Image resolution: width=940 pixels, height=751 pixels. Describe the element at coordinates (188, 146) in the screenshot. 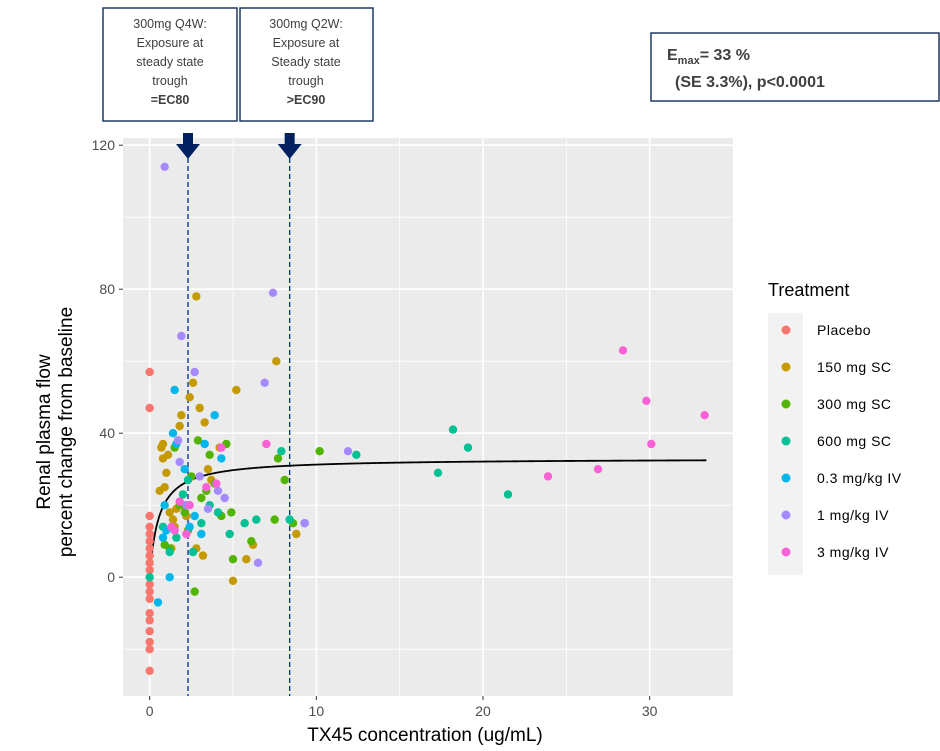

I see `down-arrow-icon` at that location.